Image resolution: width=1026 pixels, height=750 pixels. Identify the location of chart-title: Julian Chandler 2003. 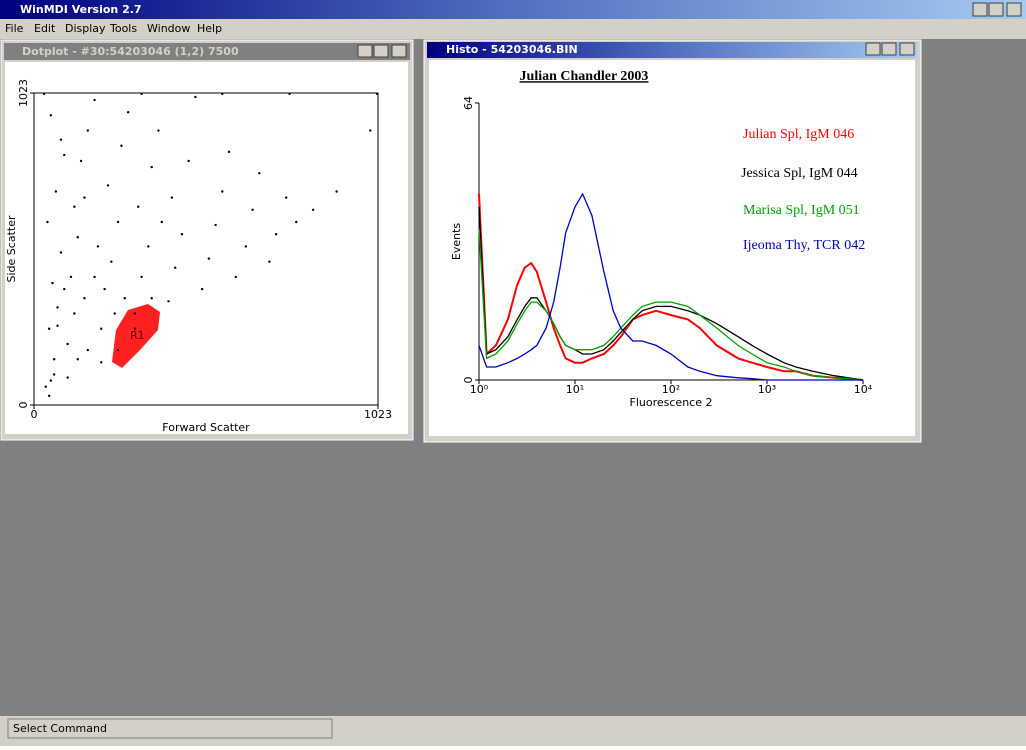
(584, 76).